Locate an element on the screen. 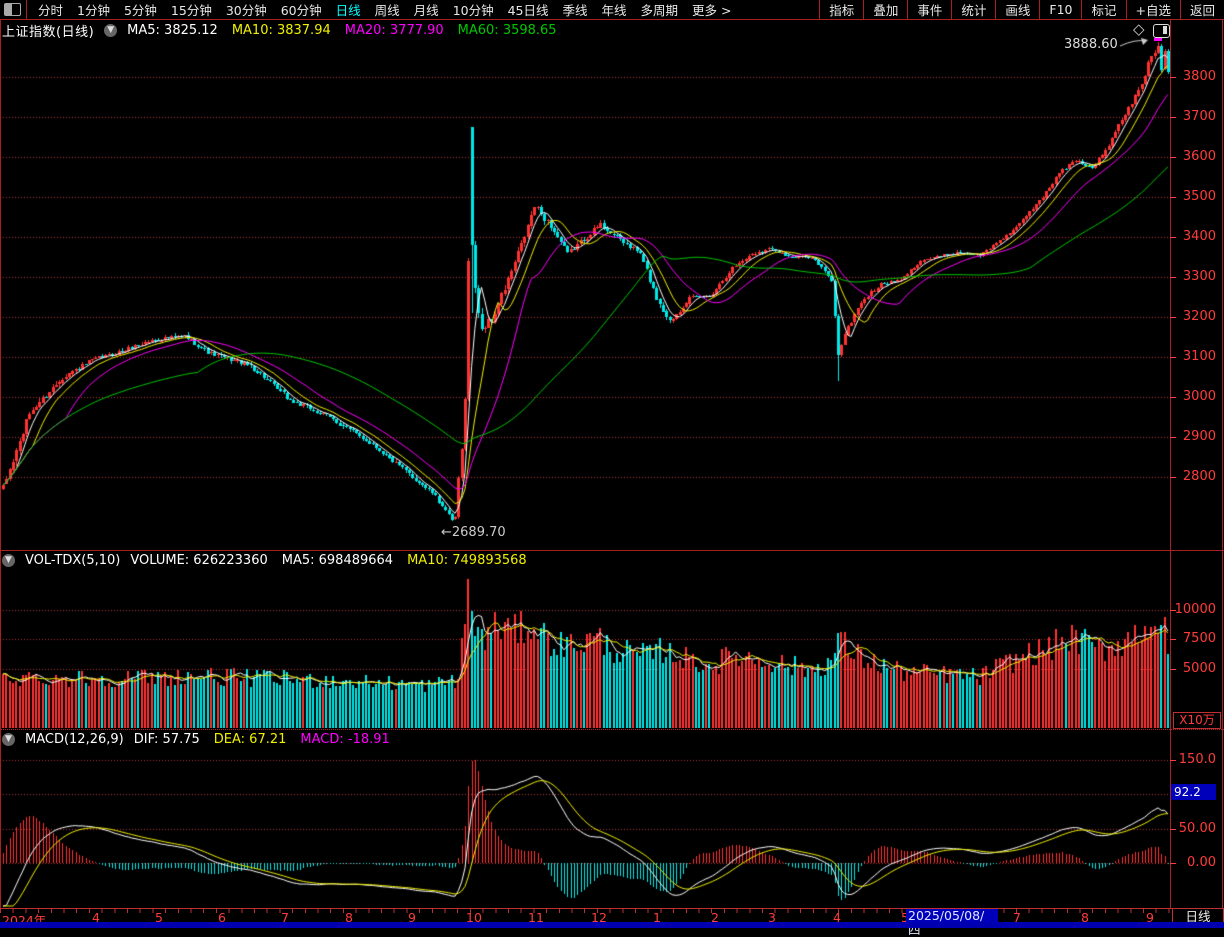 The width and height of the screenshot is (1224, 937). time-label-2: 2 is located at coordinates (715, 917).